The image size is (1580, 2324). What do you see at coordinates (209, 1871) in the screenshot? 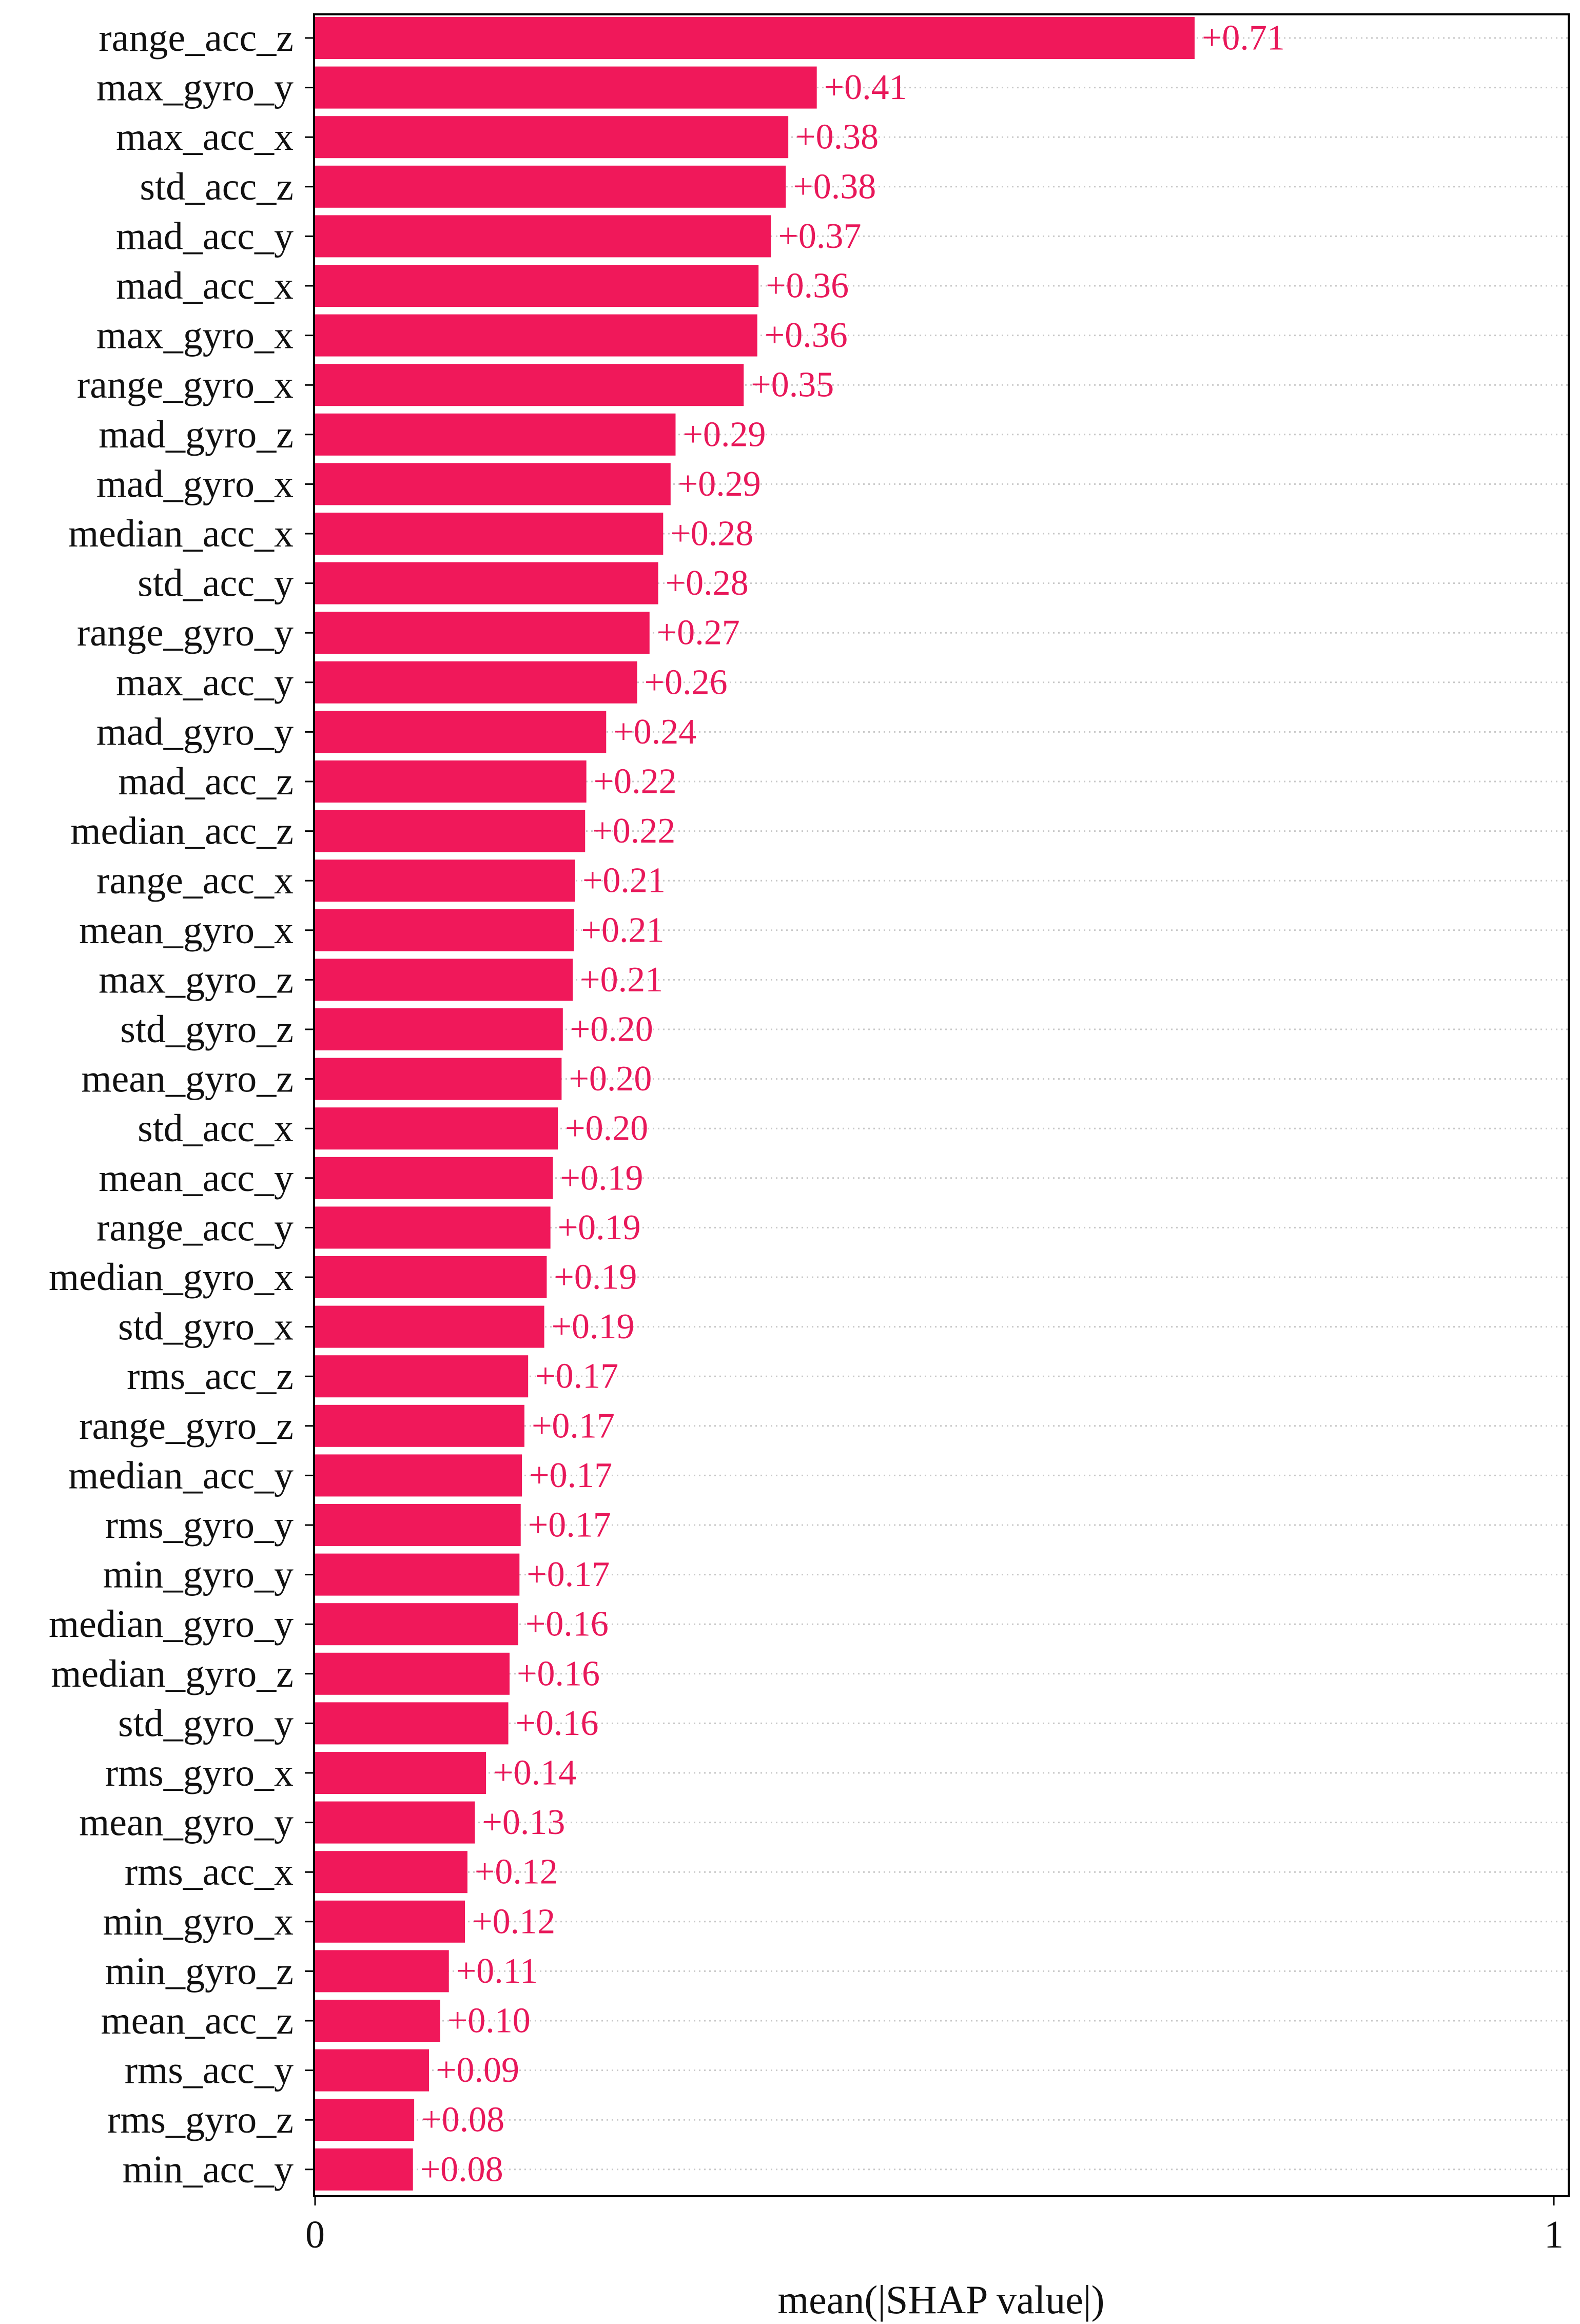
I see `category-label: rms_acc_x` at bounding box center [209, 1871].